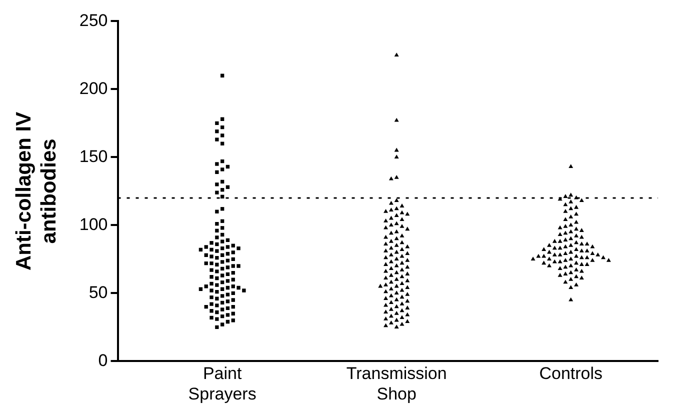  Describe the element at coordinates (93, 224) in the screenshot. I see `y-tick-label: 100` at that location.